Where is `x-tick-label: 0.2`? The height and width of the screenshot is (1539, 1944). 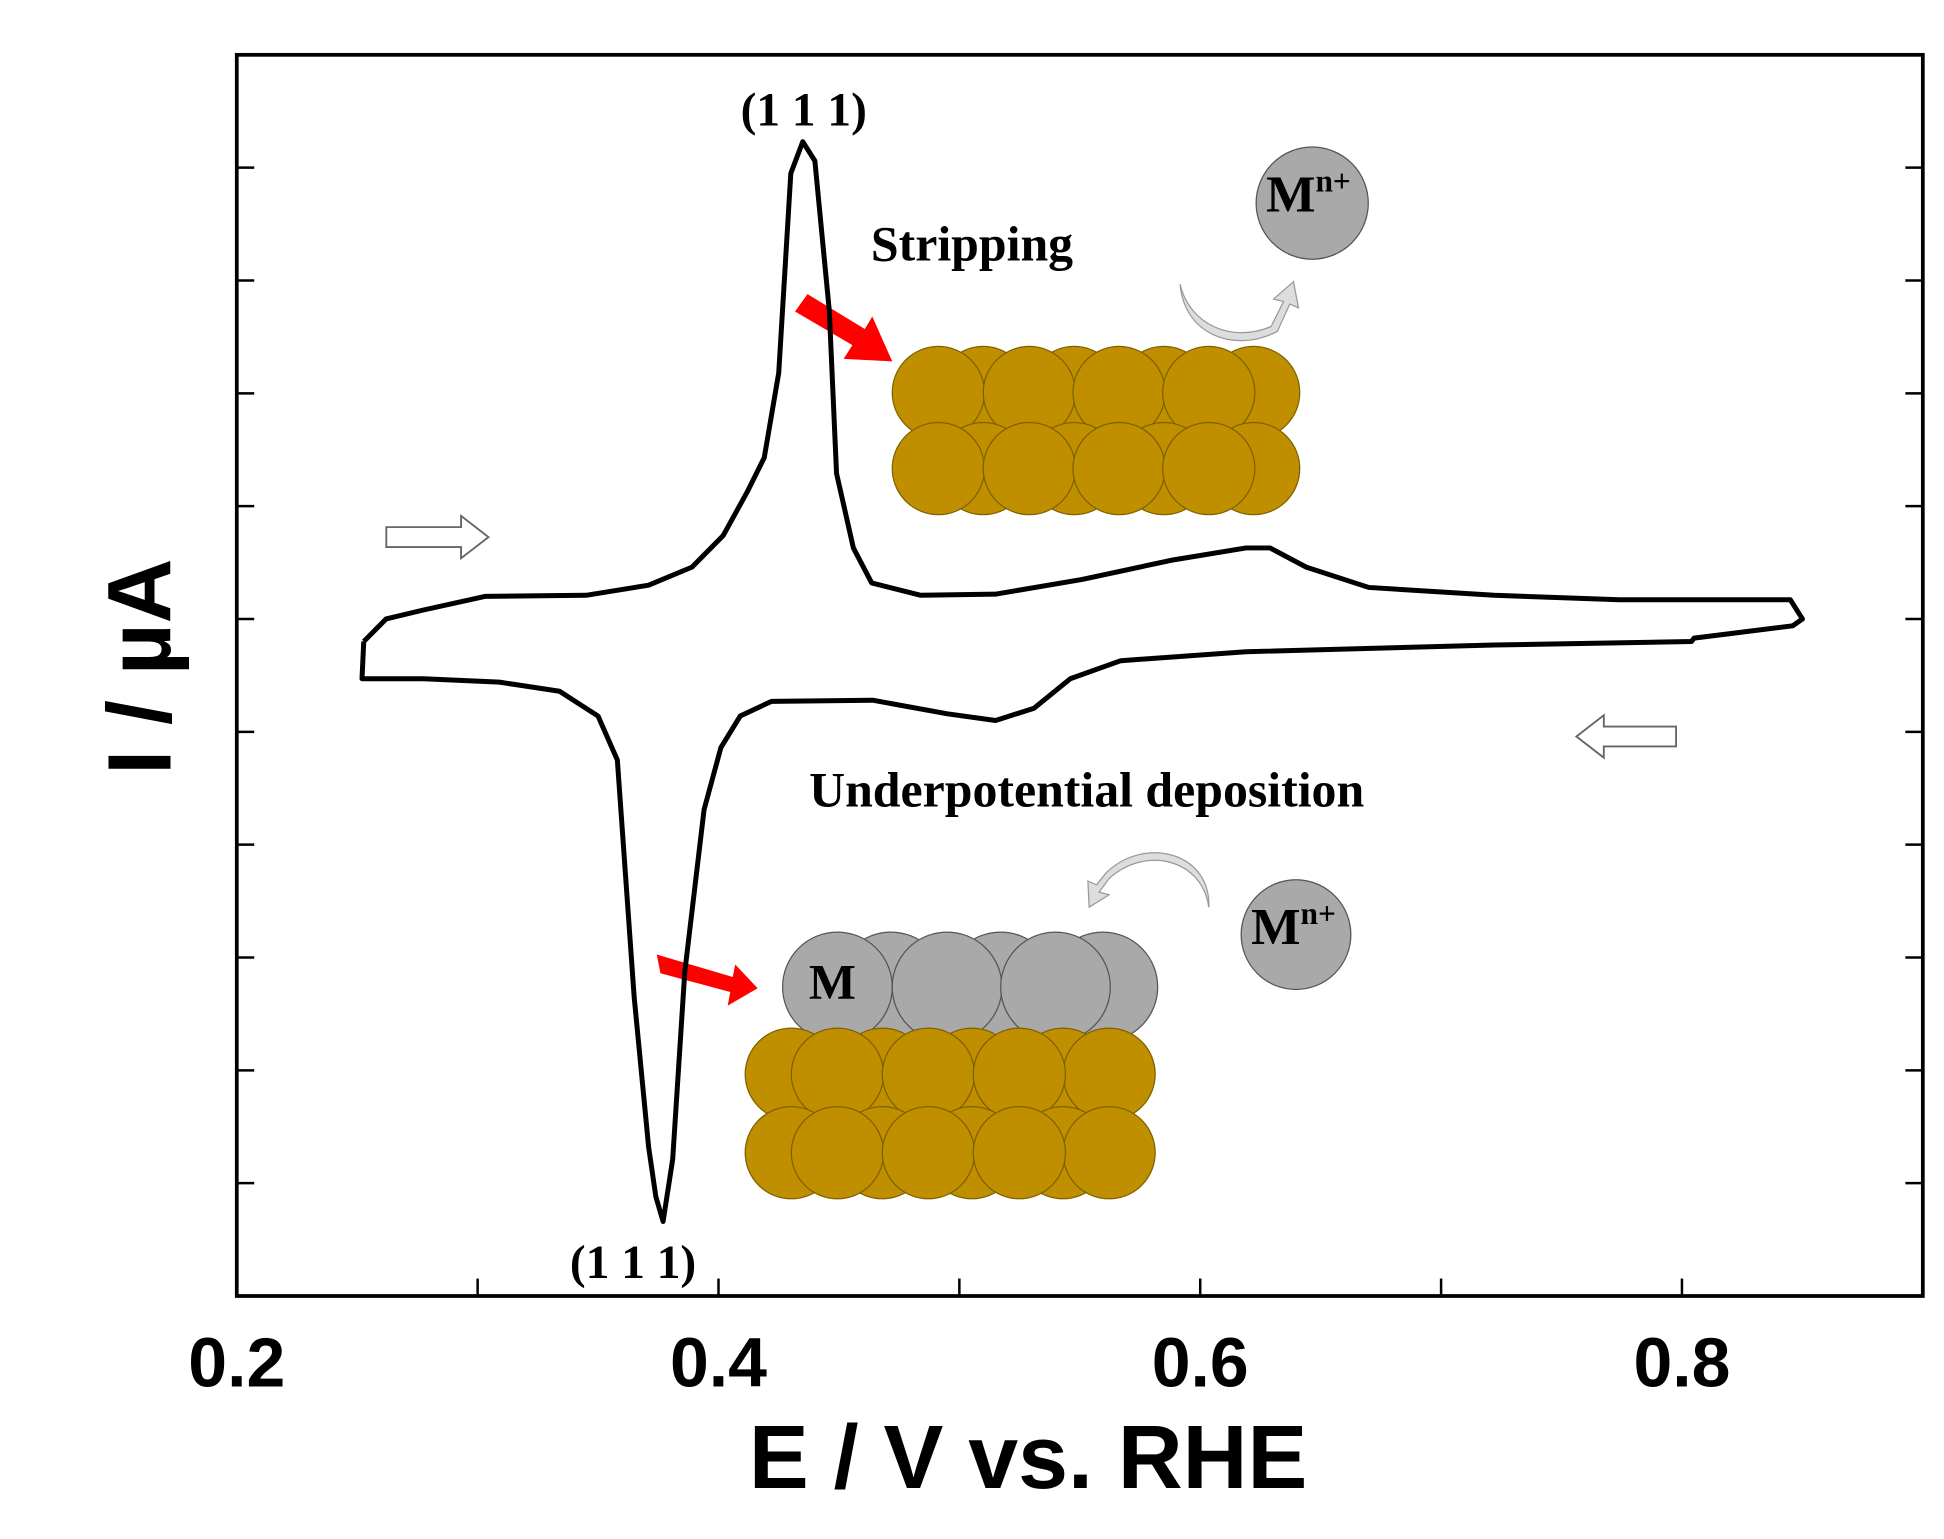
x-tick-label: 0.2 is located at coordinates (236, 1363).